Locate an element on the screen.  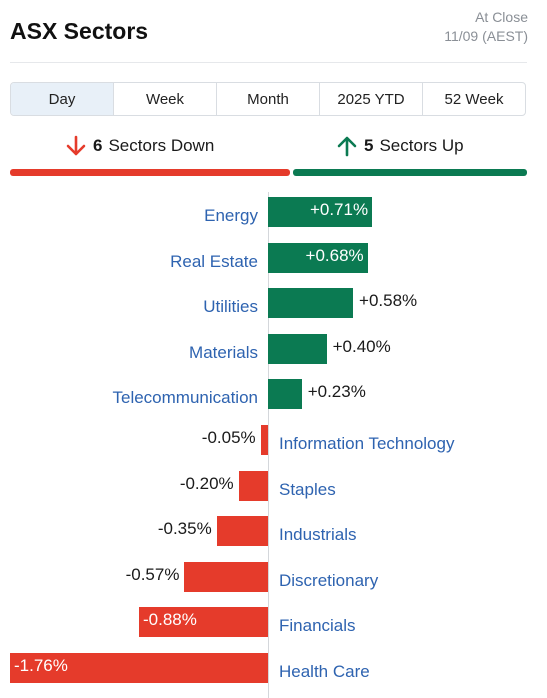
value-label-discretionary: -0.57% is located at coordinates (152, 574).